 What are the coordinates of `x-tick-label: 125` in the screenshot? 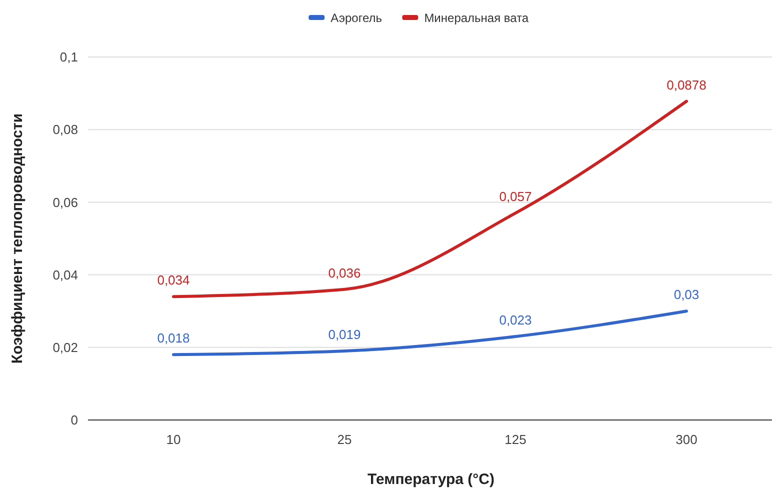 It's located at (515, 439).